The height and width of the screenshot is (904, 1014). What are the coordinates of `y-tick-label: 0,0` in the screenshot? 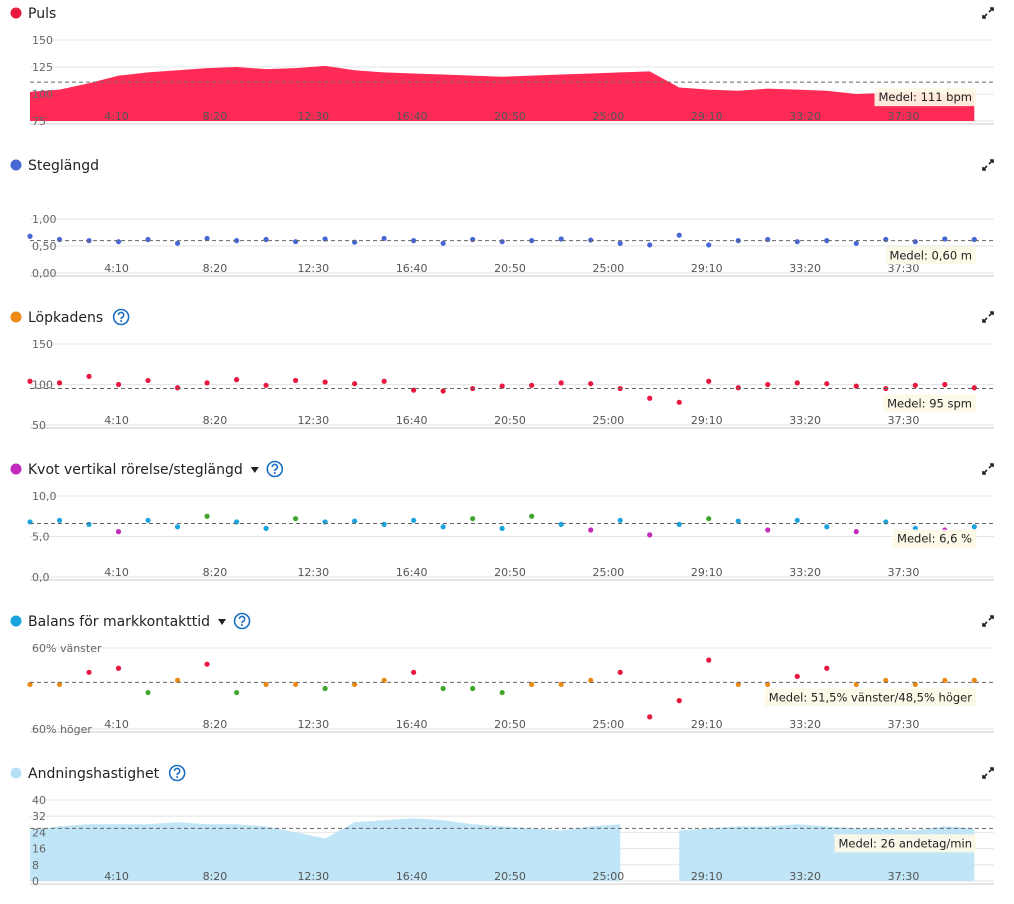 It's located at (41, 577).